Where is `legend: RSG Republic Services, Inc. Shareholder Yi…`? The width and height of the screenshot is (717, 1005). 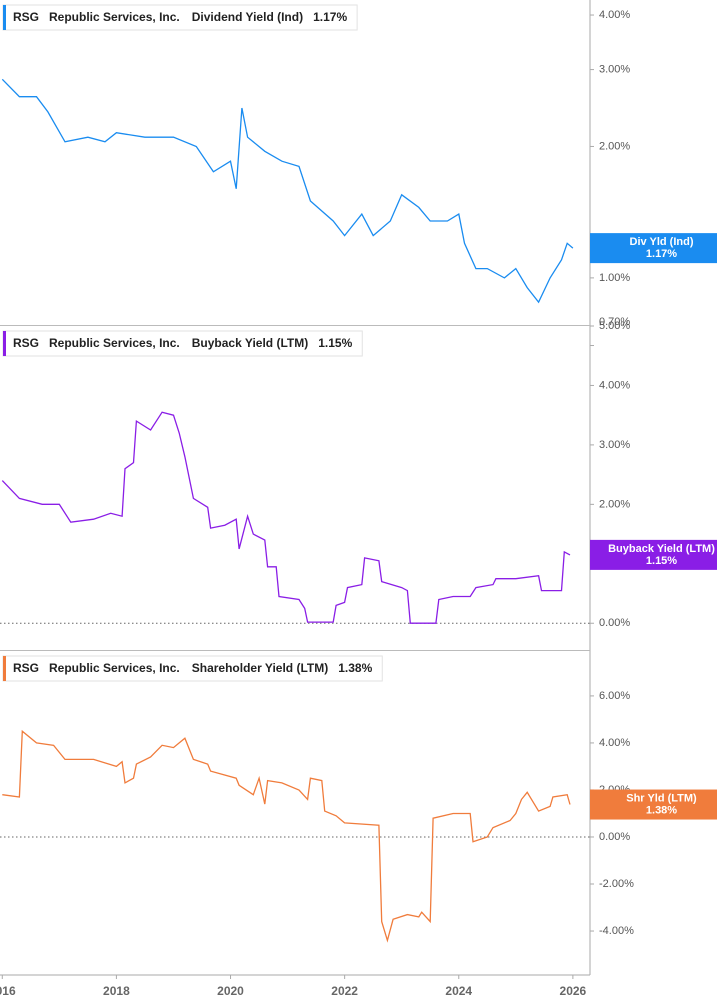
legend: RSG Republic Services, Inc. Shareholder Yi… is located at coordinates (192, 668).